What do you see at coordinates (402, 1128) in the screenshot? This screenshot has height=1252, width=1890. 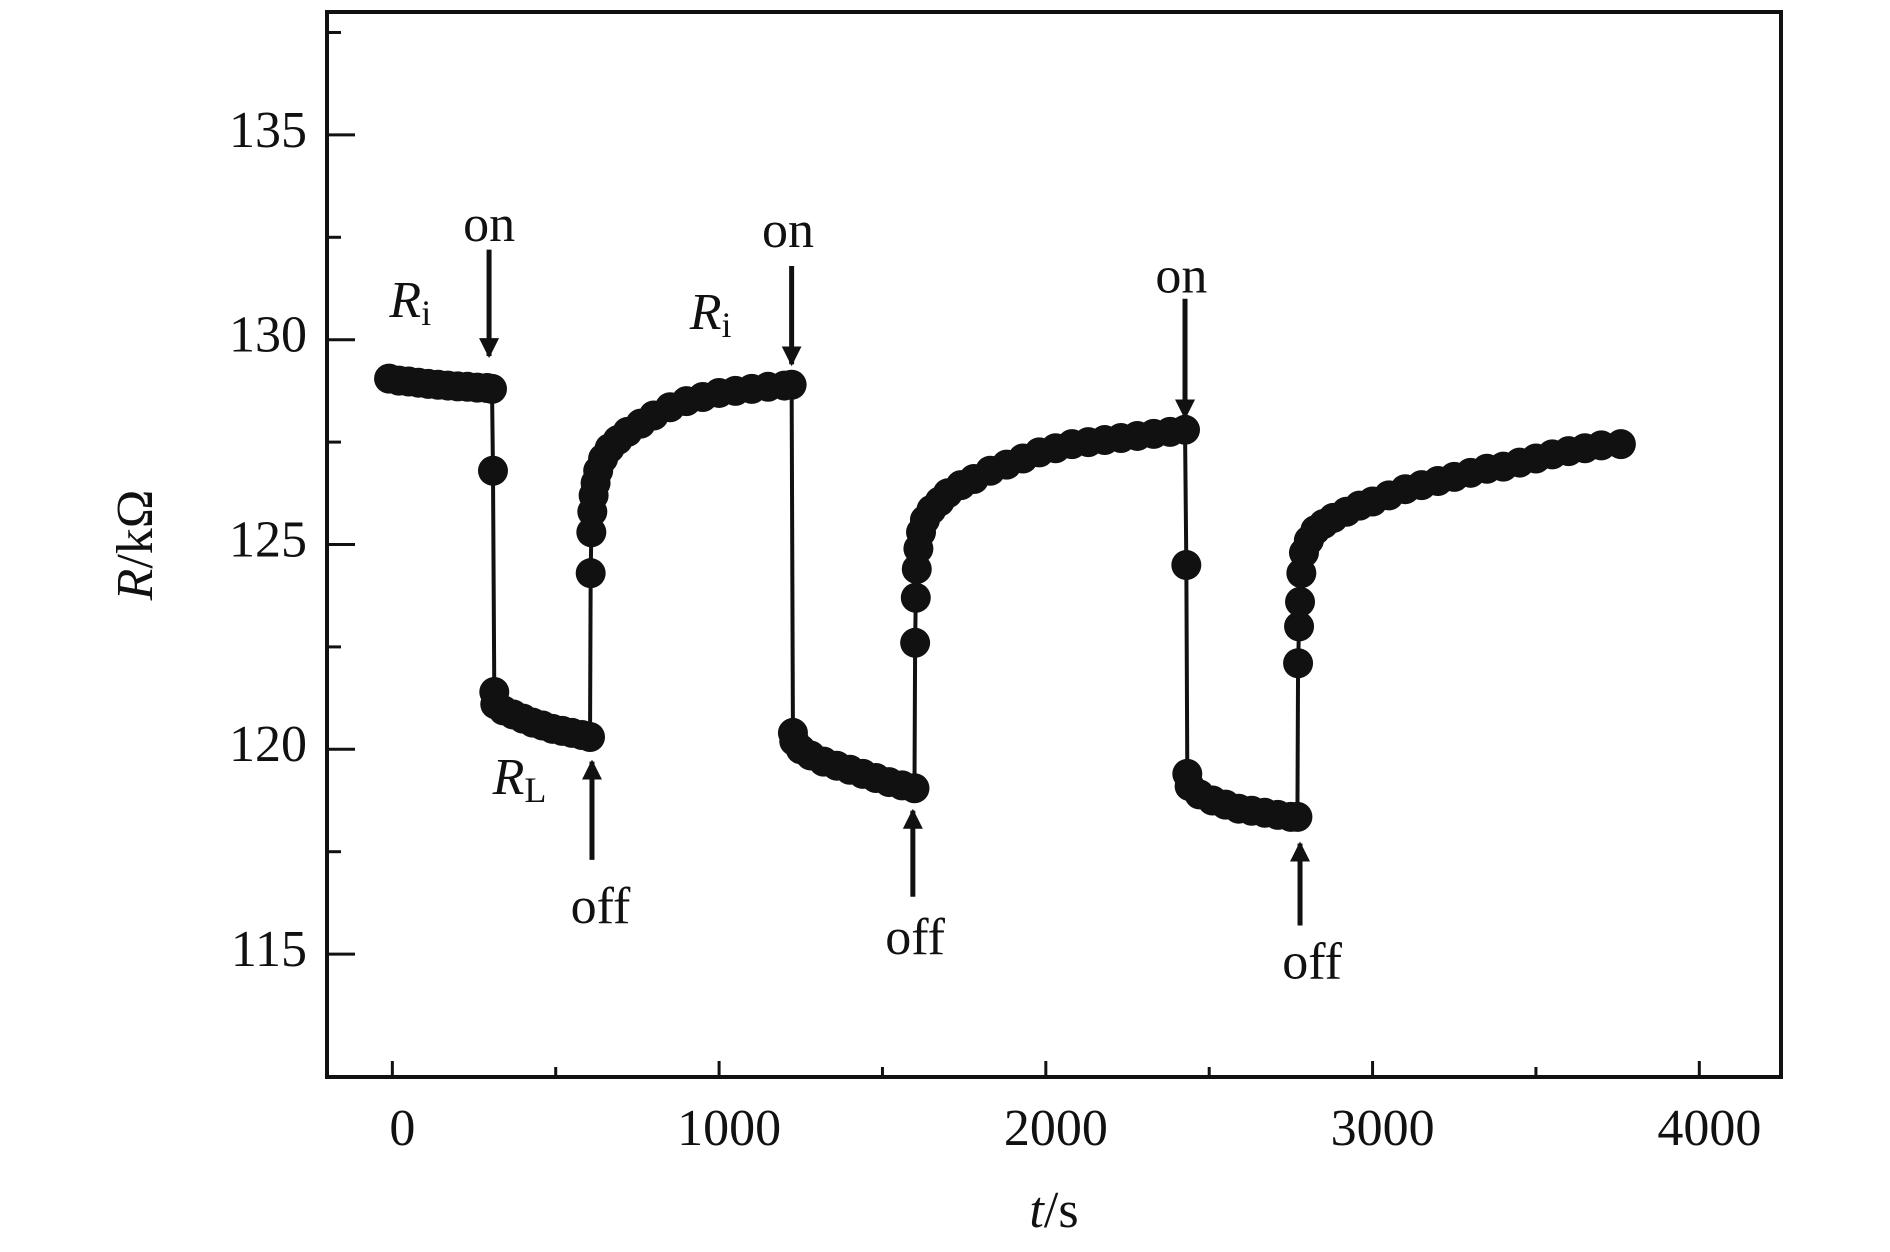 I see `x-tick-label: 0` at bounding box center [402, 1128].